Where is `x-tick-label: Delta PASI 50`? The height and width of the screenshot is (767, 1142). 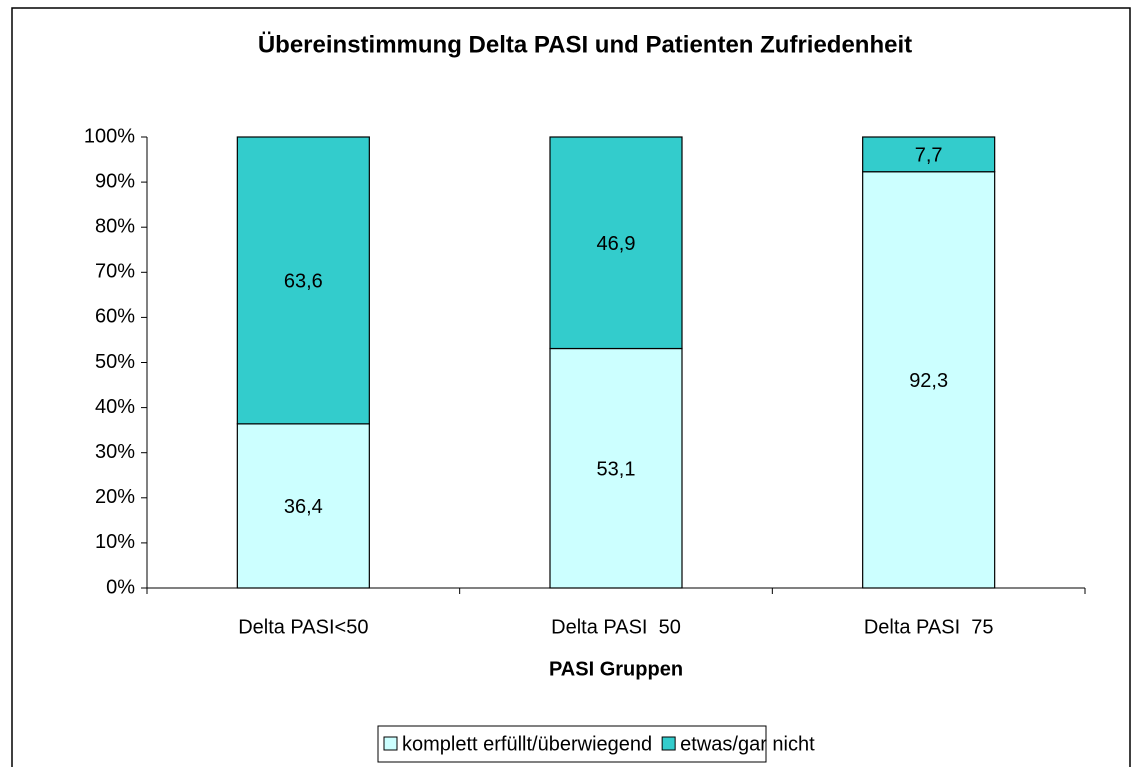 x-tick-label: Delta PASI 50 is located at coordinates (616, 627).